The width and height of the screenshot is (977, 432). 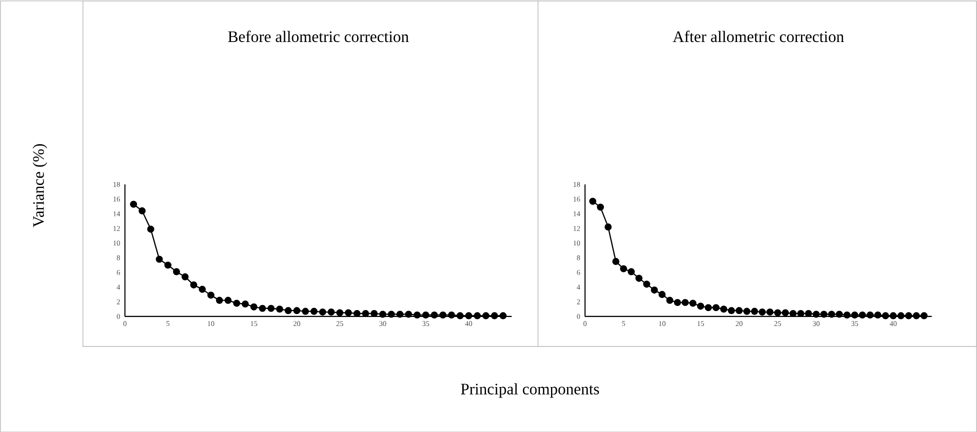 I want to click on chart-title: Before allometric correction, so click(x=318, y=36).